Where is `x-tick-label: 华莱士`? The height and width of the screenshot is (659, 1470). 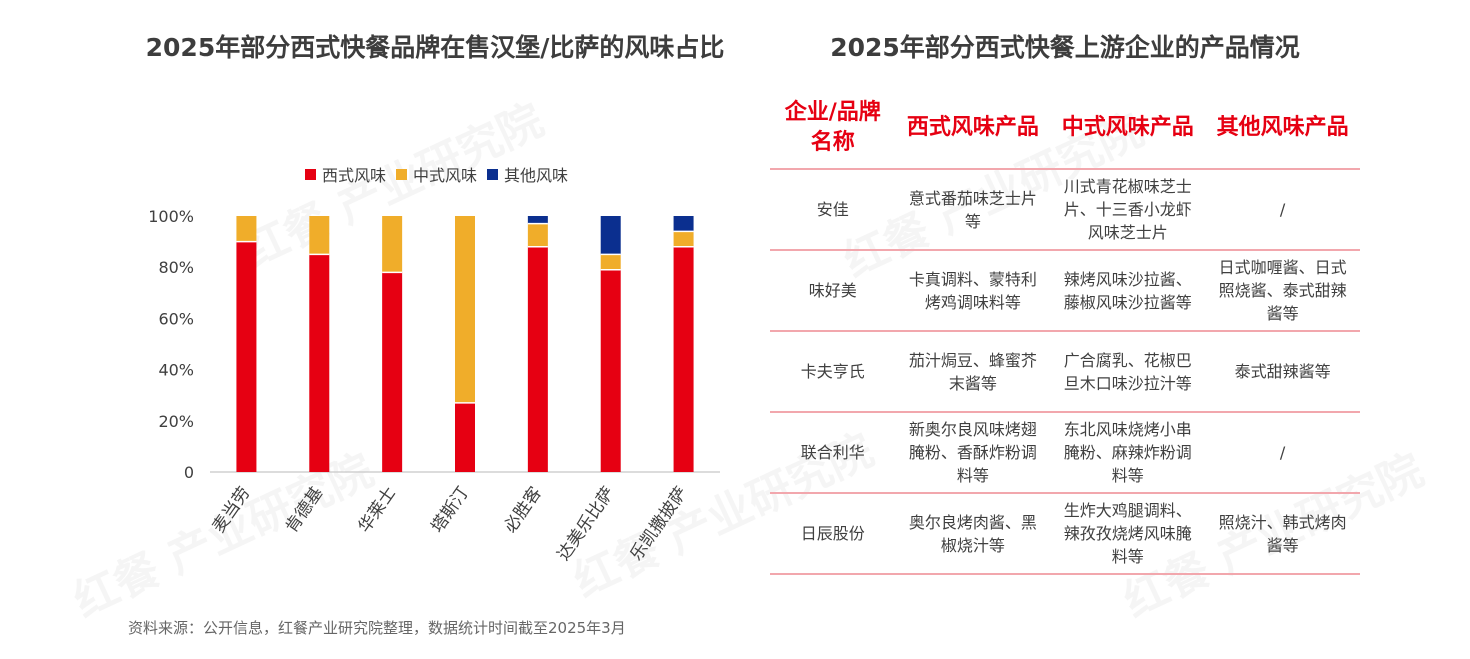 x-tick-label: 华莱士 is located at coordinates (378, 509).